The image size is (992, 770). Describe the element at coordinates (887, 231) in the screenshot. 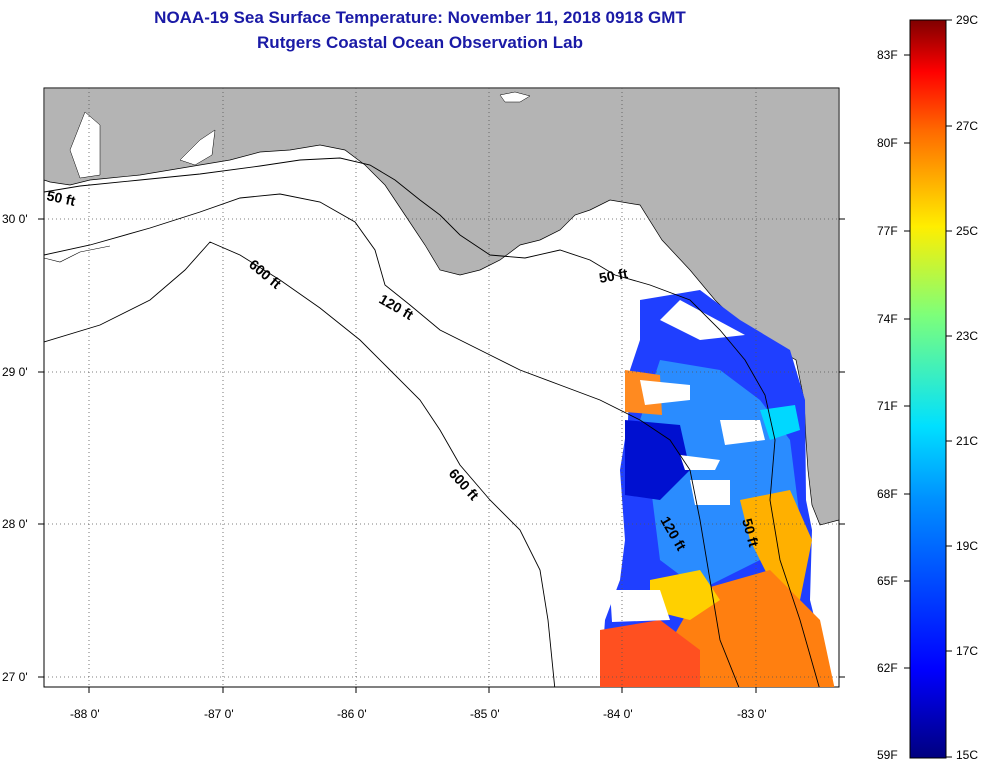

I see `colorbar-label-f: 77F` at that location.